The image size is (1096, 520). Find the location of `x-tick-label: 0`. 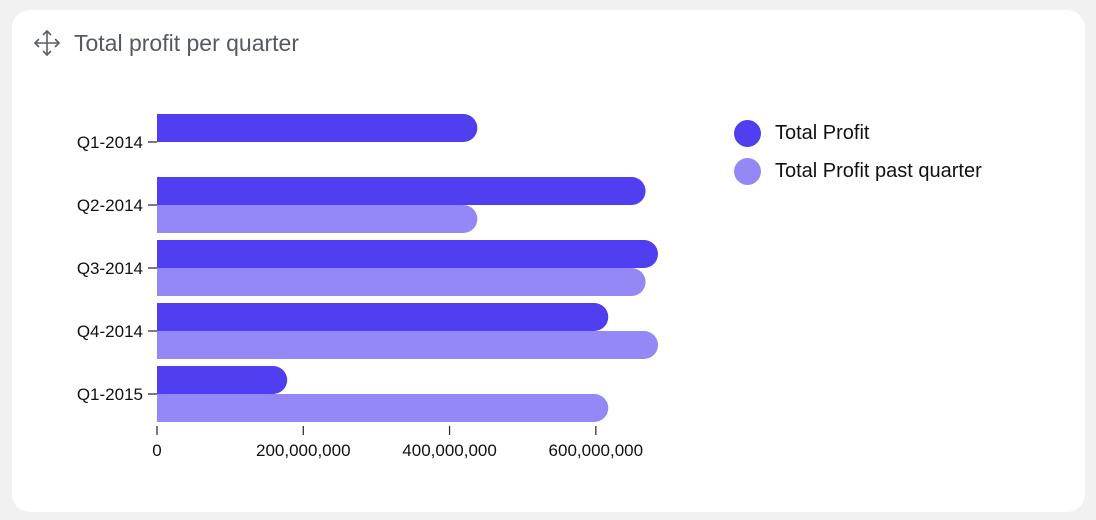

x-tick-label: 0 is located at coordinates (156, 450).